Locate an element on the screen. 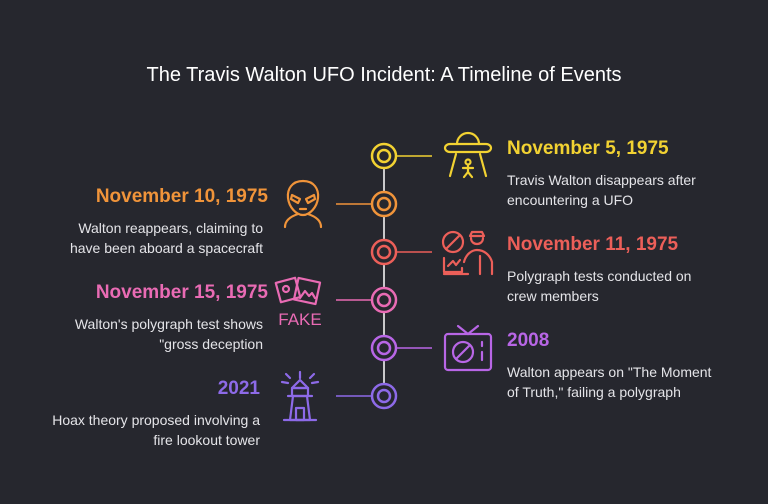  alien-icon is located at coordinates (303, 204).